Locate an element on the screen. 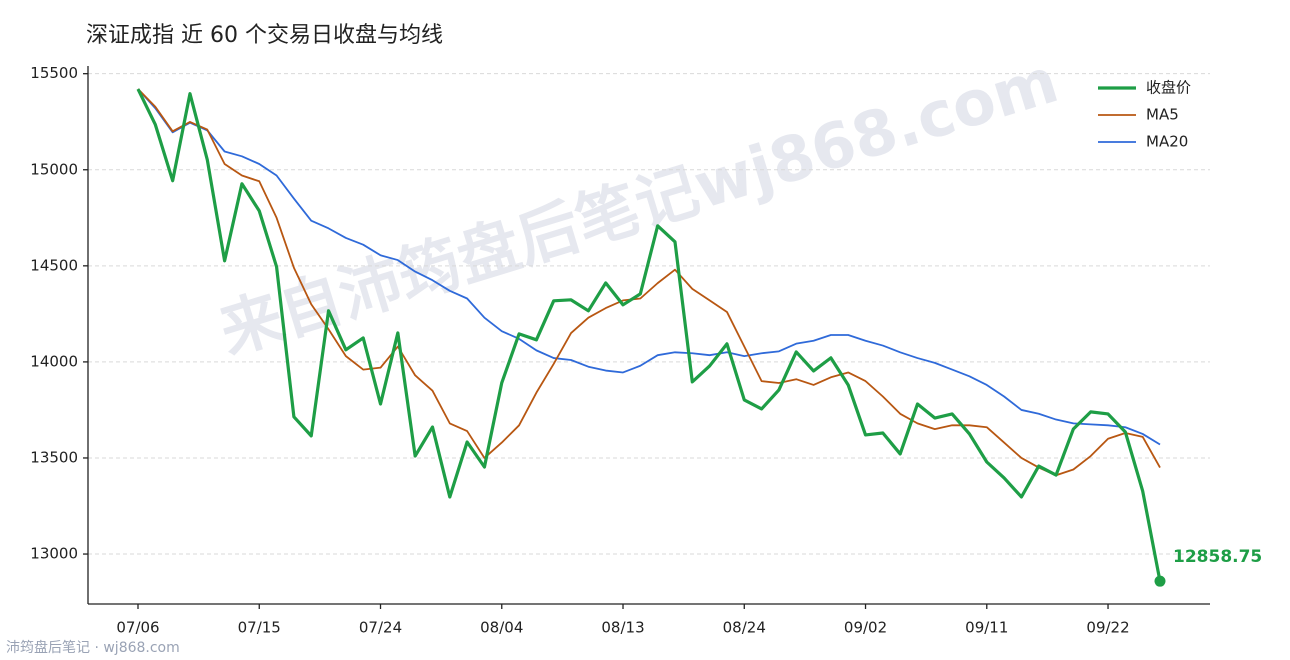 The width and height of the screenshot is (1290, 660). y-tick-label: 13500 is located at coordinates (54, 457).